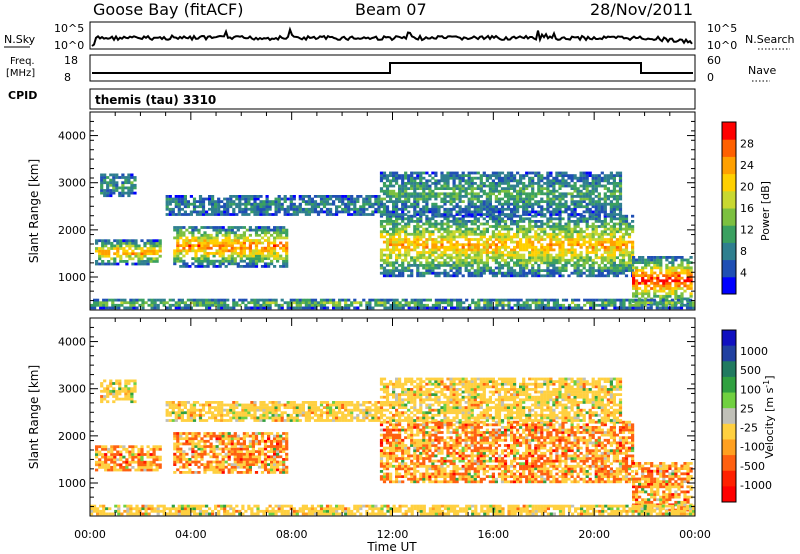 This screenshot has height=554, width=800. Describe the element at coordinates (743, 251) in the screenshot. I see `colorbar-tick-label: 8` at that location.